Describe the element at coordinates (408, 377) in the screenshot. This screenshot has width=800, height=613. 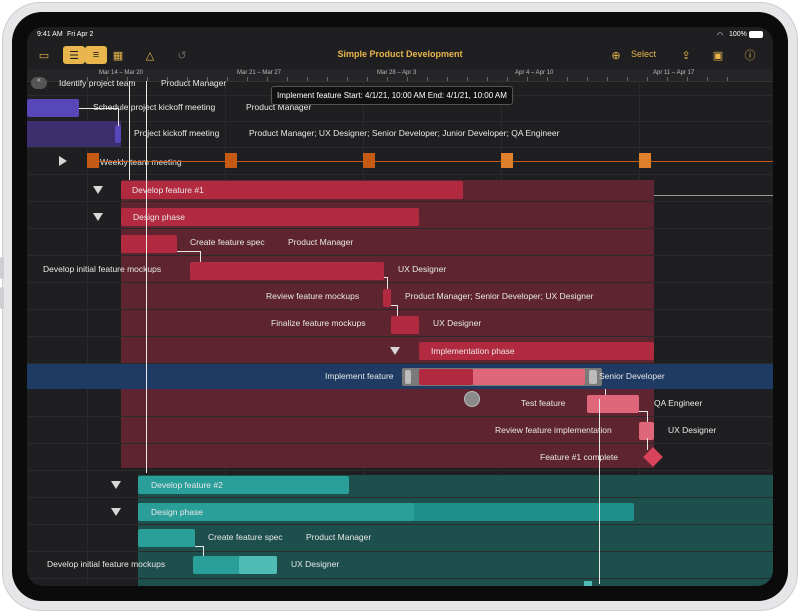
I see `resize-handle-left` at that location.